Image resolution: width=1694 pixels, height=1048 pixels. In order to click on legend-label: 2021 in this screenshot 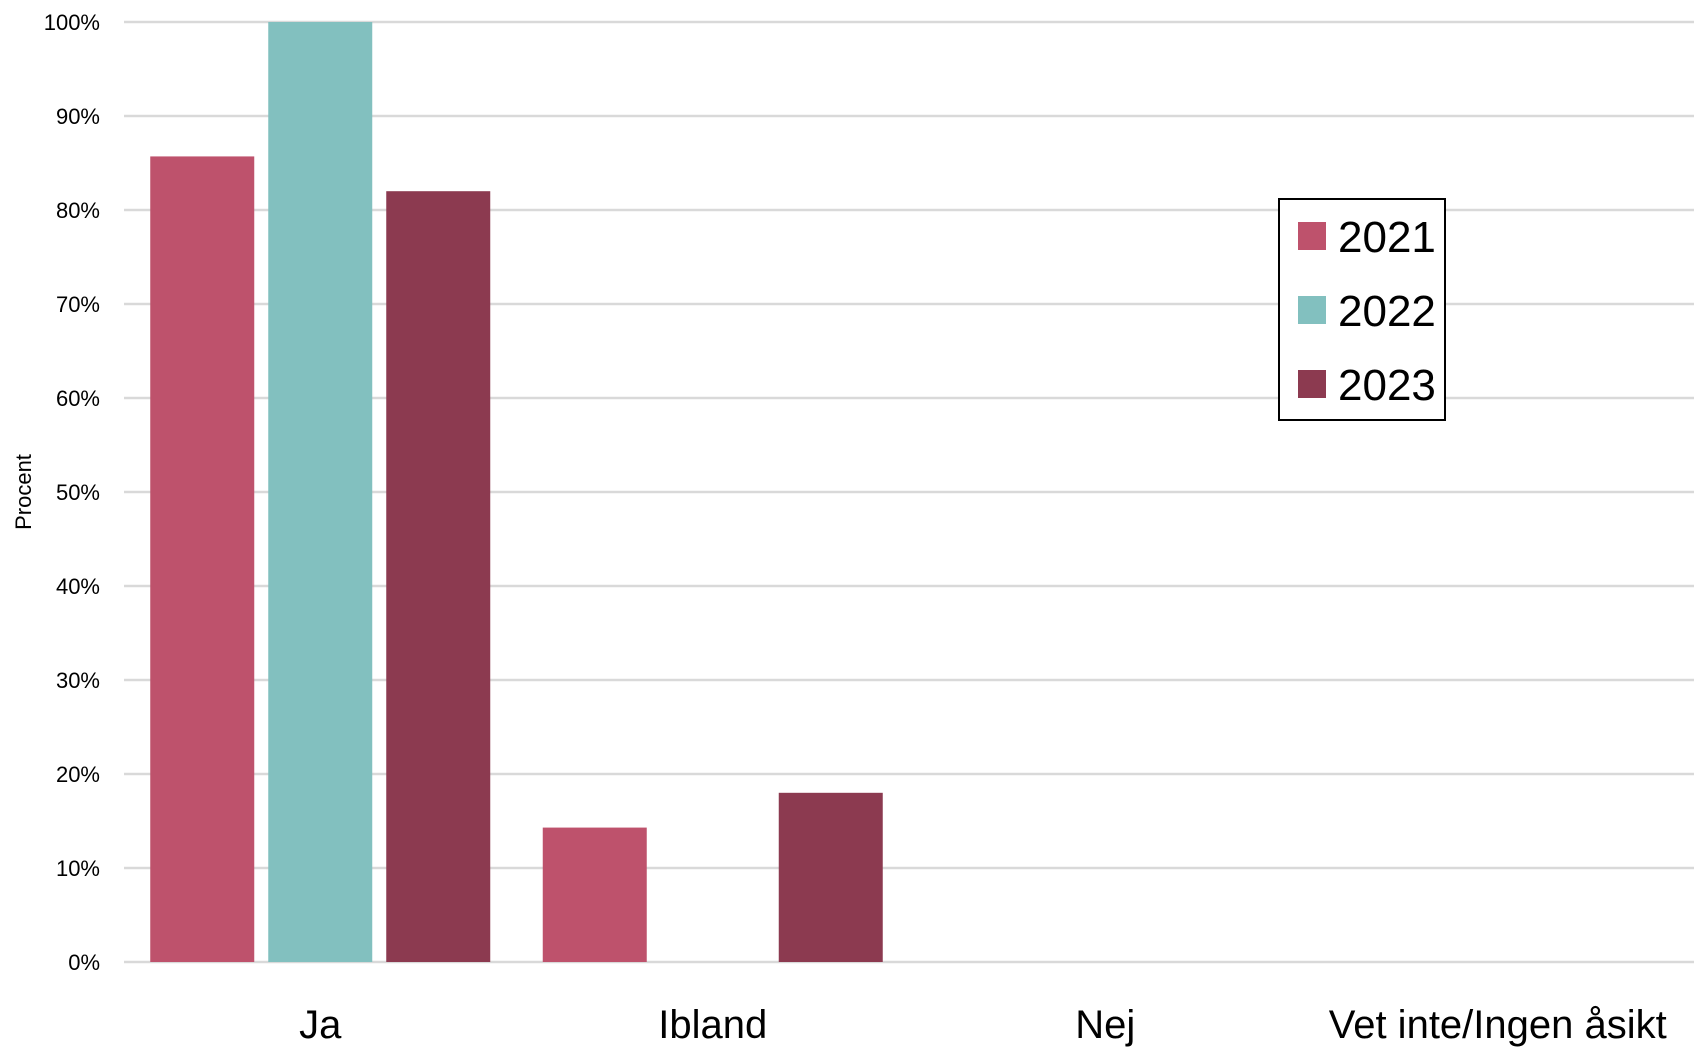, I will do `click(1387, 237)`.